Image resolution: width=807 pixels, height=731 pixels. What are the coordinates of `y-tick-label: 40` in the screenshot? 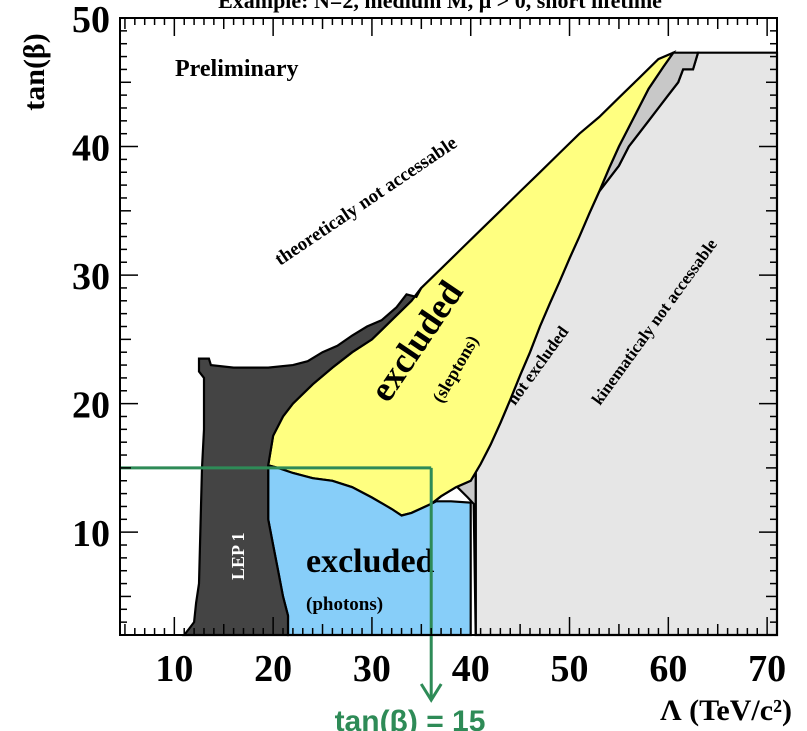 It's located at (91, 149).